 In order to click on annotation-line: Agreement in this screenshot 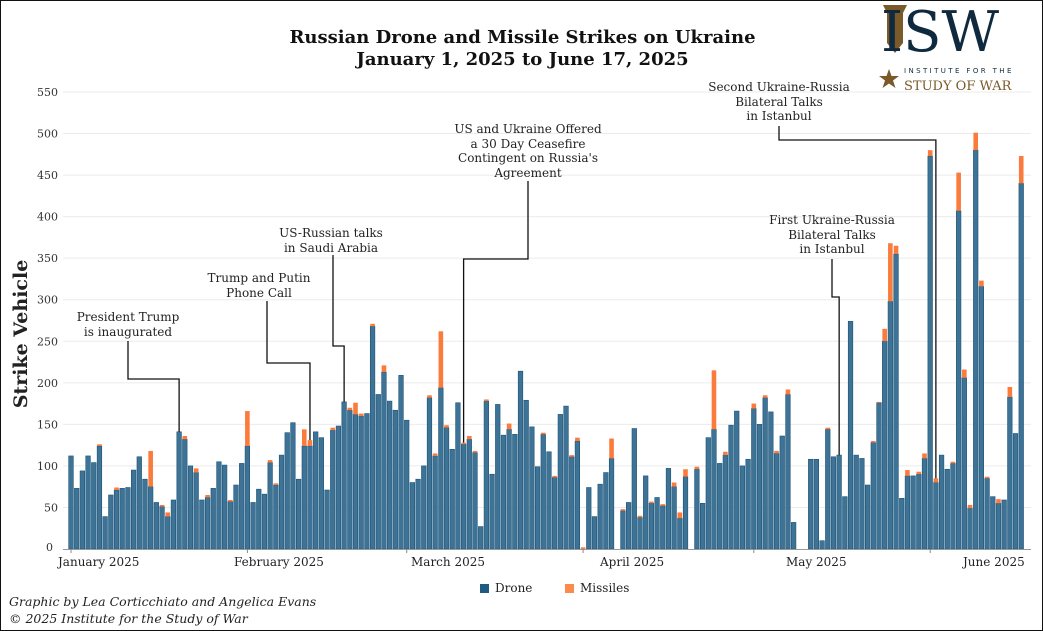, I will do `click(528, 172)`.